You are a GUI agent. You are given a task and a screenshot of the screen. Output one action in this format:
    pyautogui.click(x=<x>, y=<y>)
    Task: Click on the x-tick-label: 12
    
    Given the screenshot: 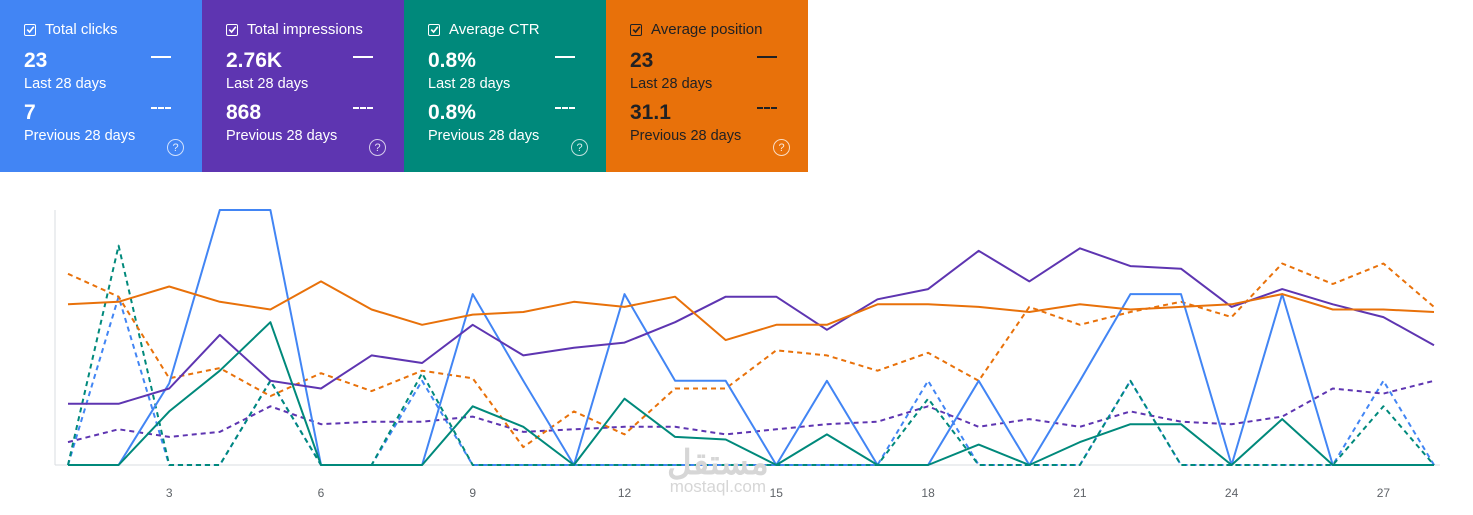 What is the action you would take?
    pyautogui.click(x=625, y=493)
    